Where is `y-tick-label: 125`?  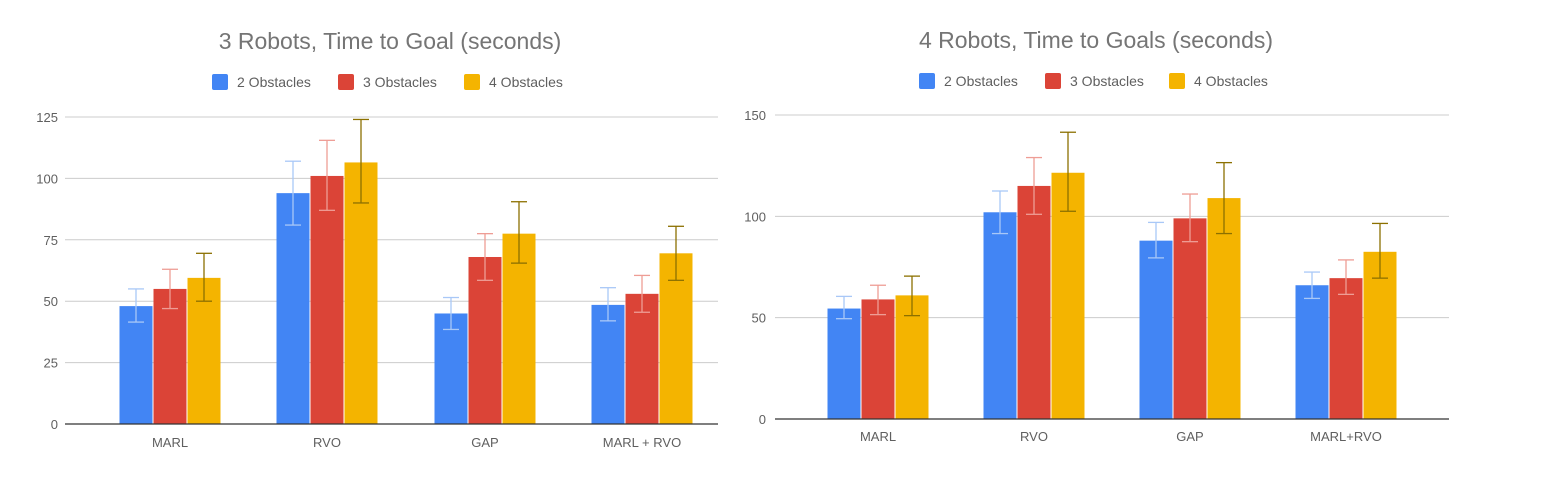
y-tick-label: 125 is located at coordinates (47, 117).